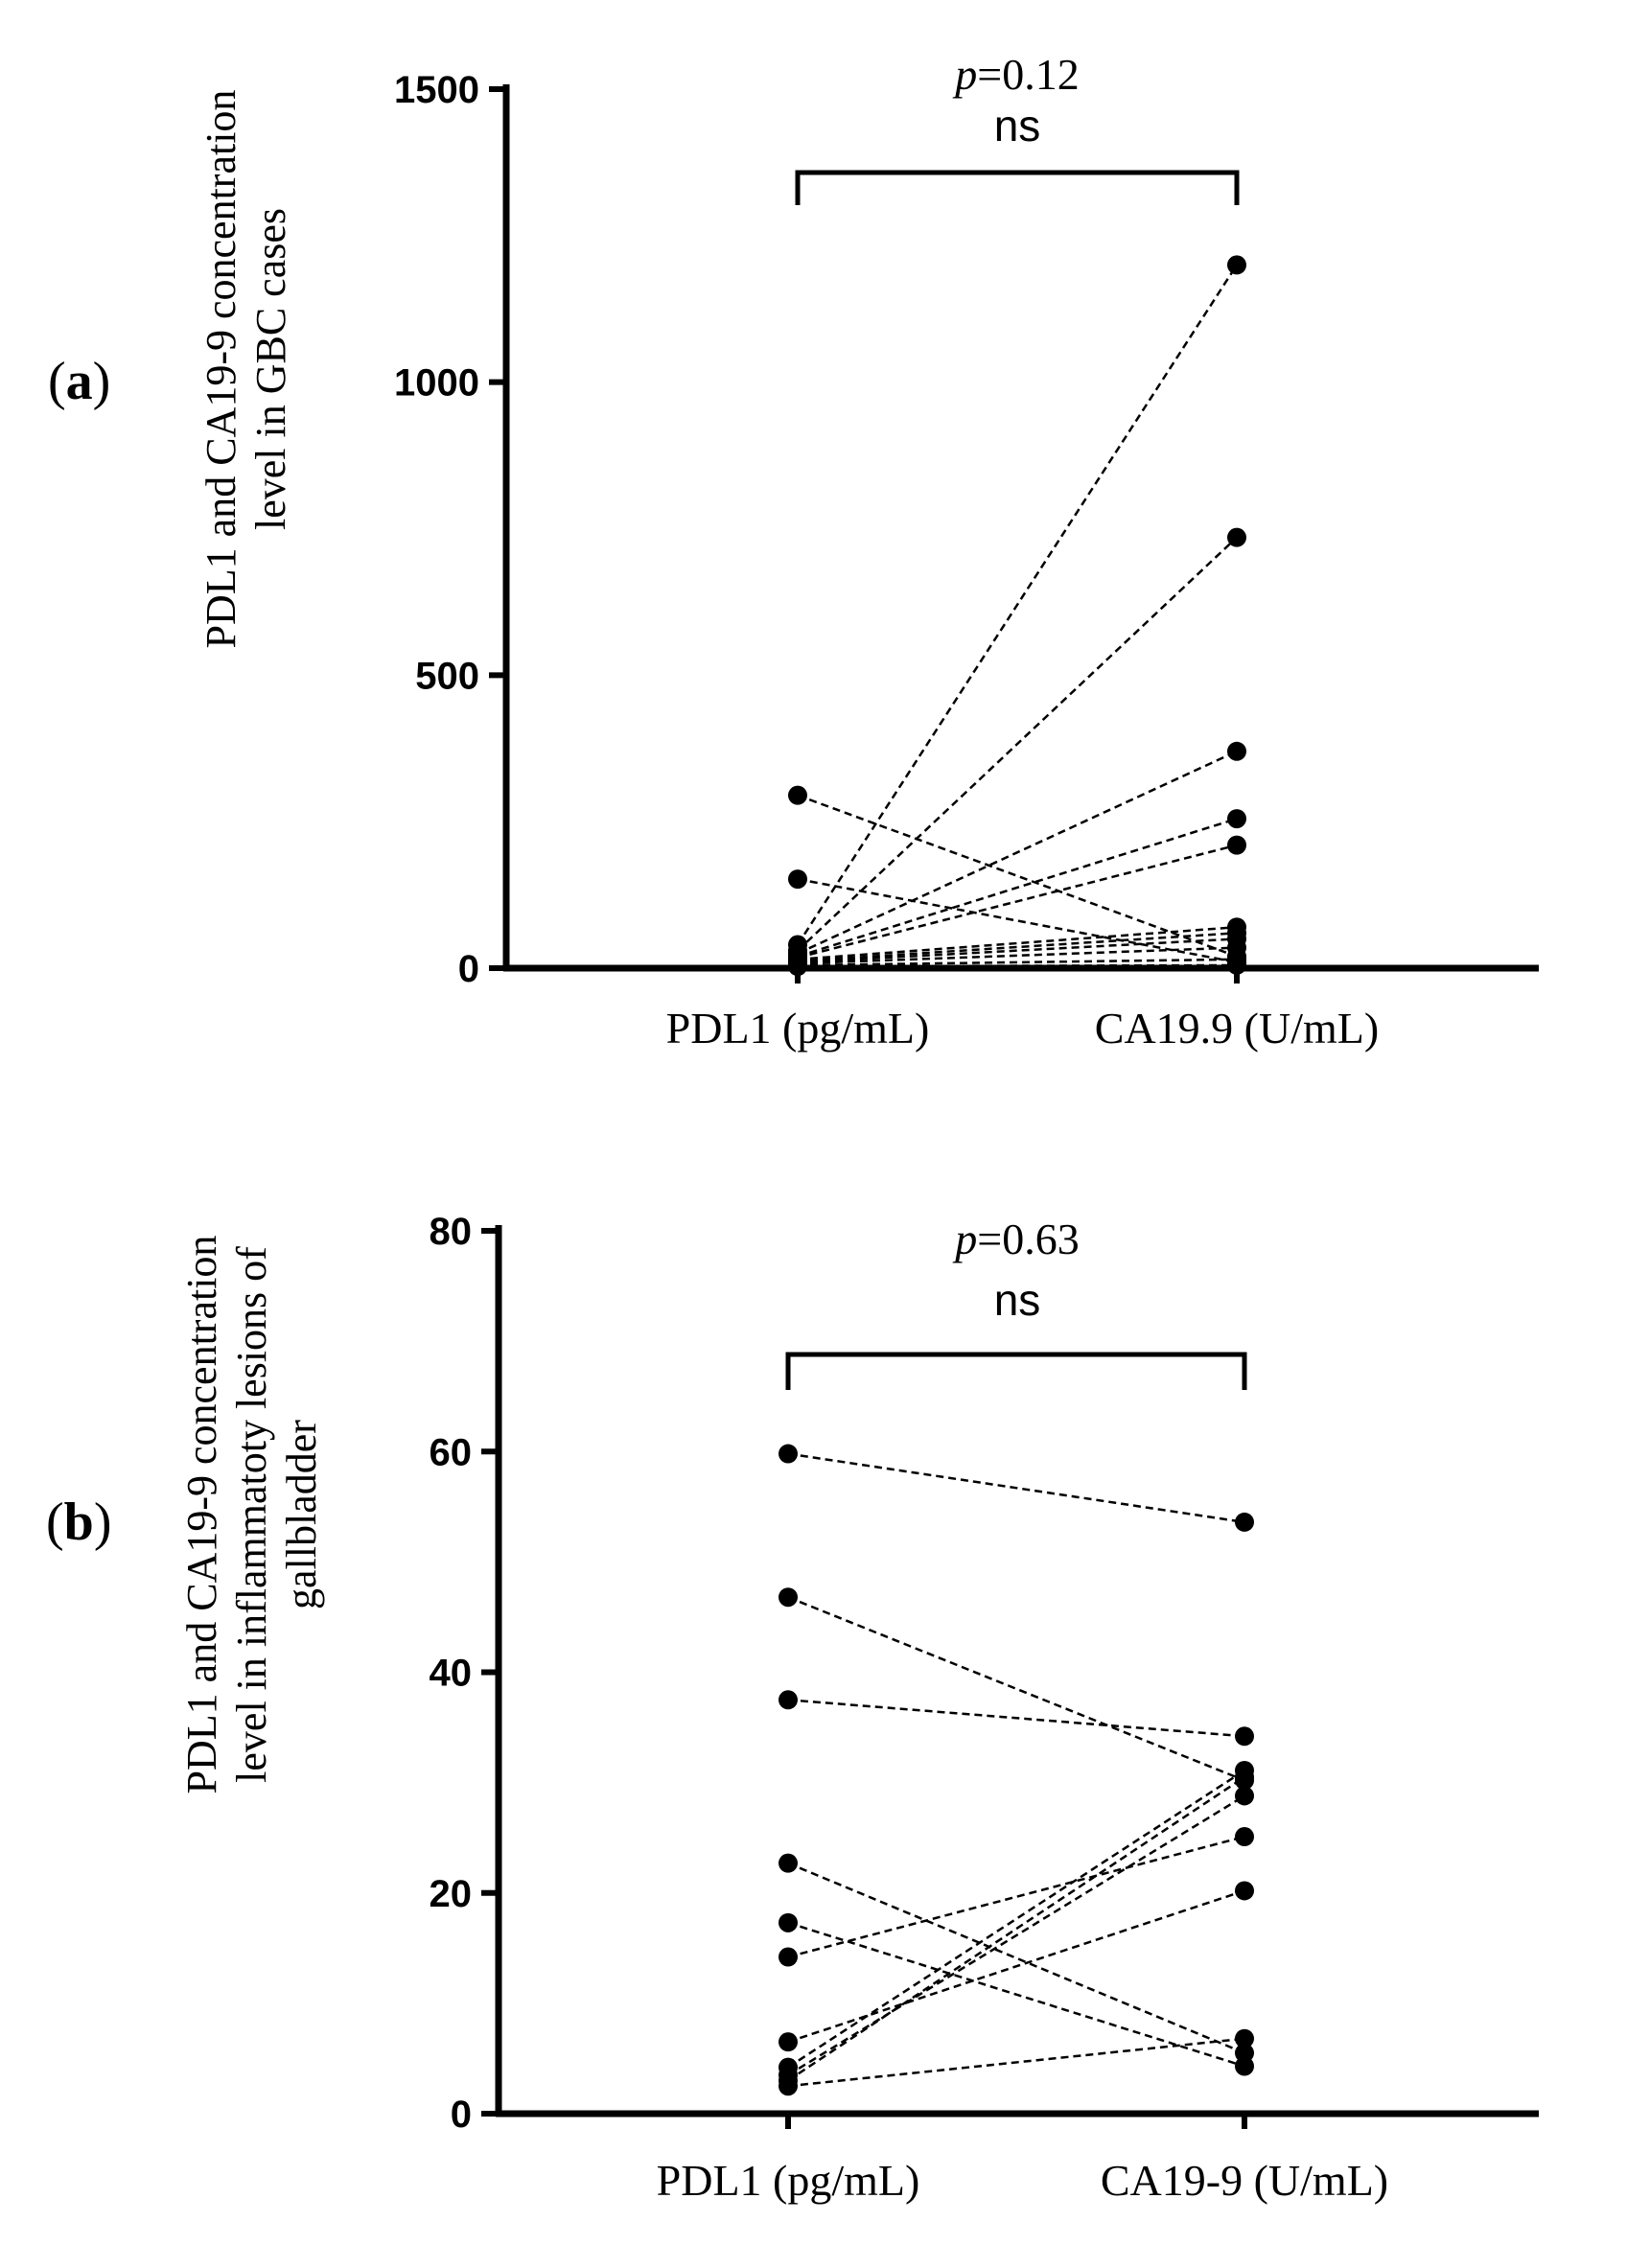  What do you see at coordinates (788, 2180) in the screenshot?
I see `x-category-label-b-0: PDL1 (pg/mL)` at bounding box center [788, 2180].